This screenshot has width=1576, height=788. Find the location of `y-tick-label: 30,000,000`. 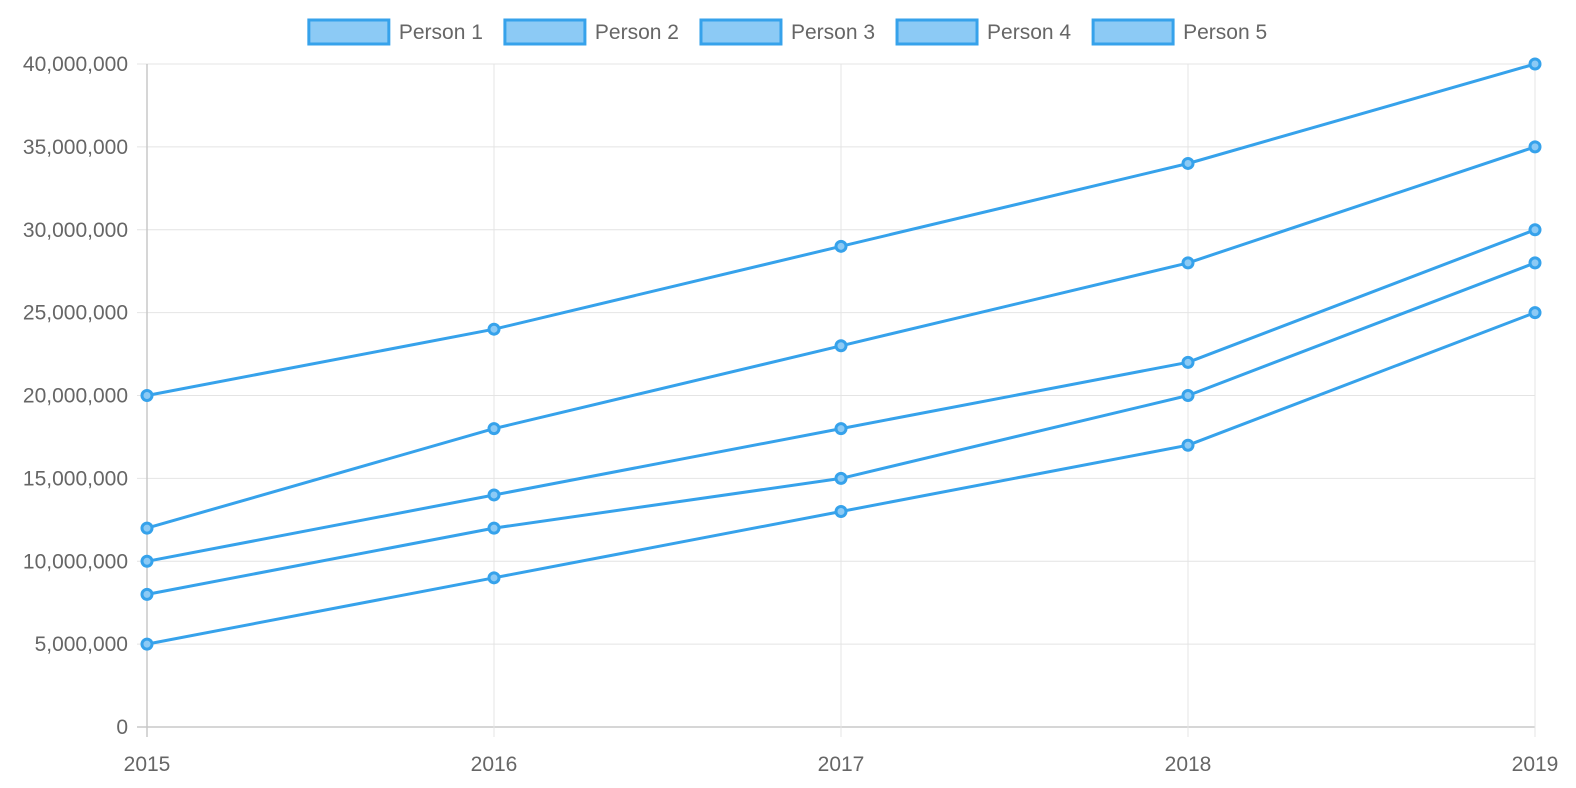

y-tick-label: 30,000,000 is located at coordinates (75, 230).